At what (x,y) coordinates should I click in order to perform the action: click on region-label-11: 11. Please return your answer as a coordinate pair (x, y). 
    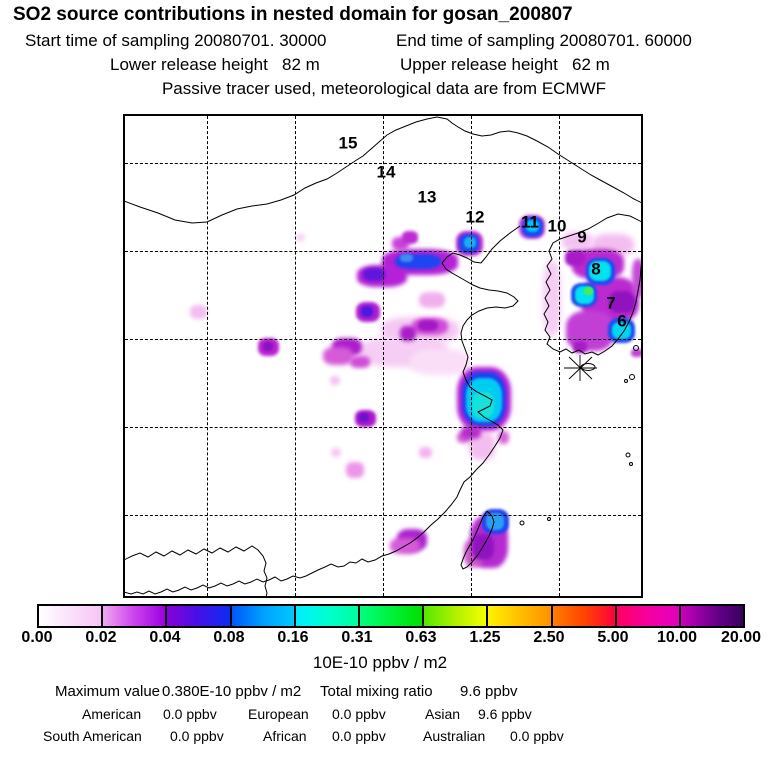
    Looking at the image, I should click on (530, 222).